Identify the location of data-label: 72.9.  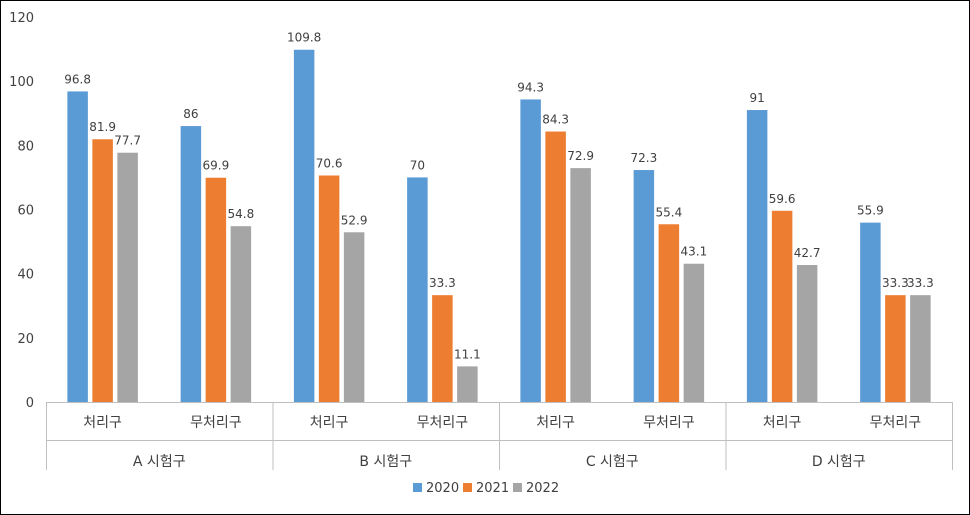
(580, 156).